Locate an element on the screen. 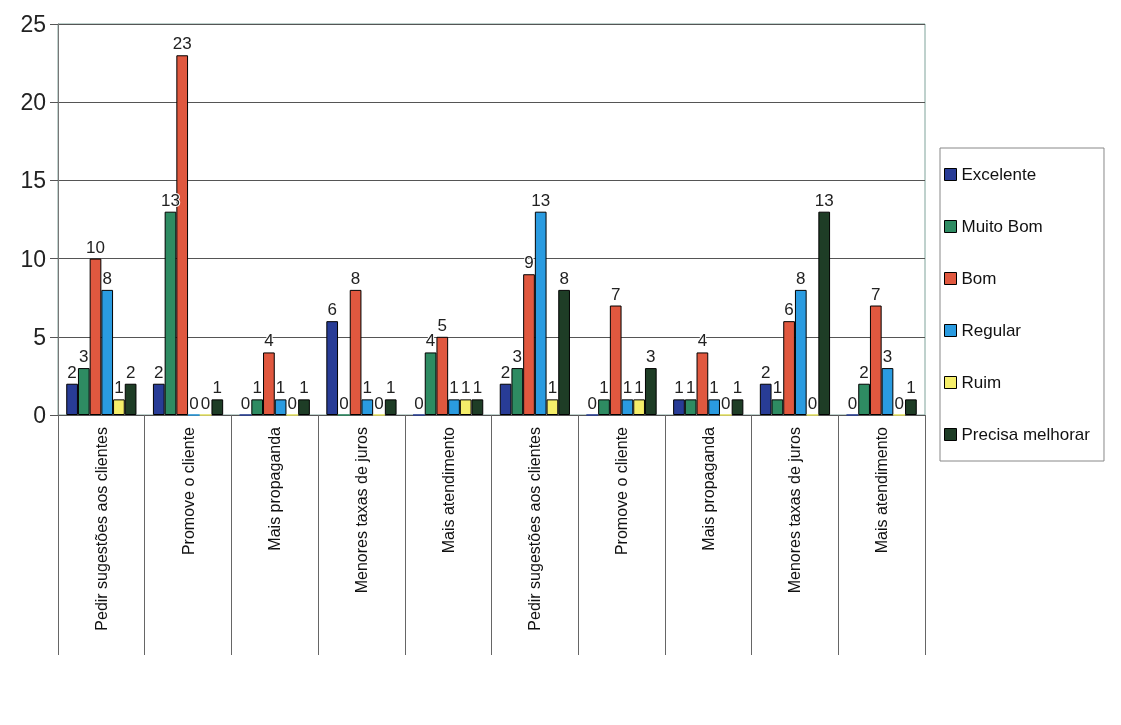 The height and width of the screenshot is (725, 1121). legend-label: Muito Bom is located at coordinates (1002, 226).